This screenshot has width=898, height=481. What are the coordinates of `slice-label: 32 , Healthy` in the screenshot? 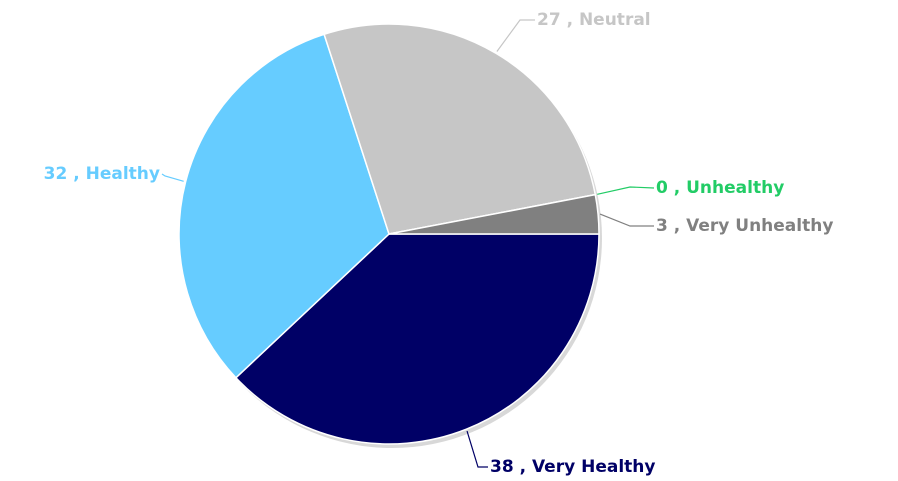 It's located at (102, 174).